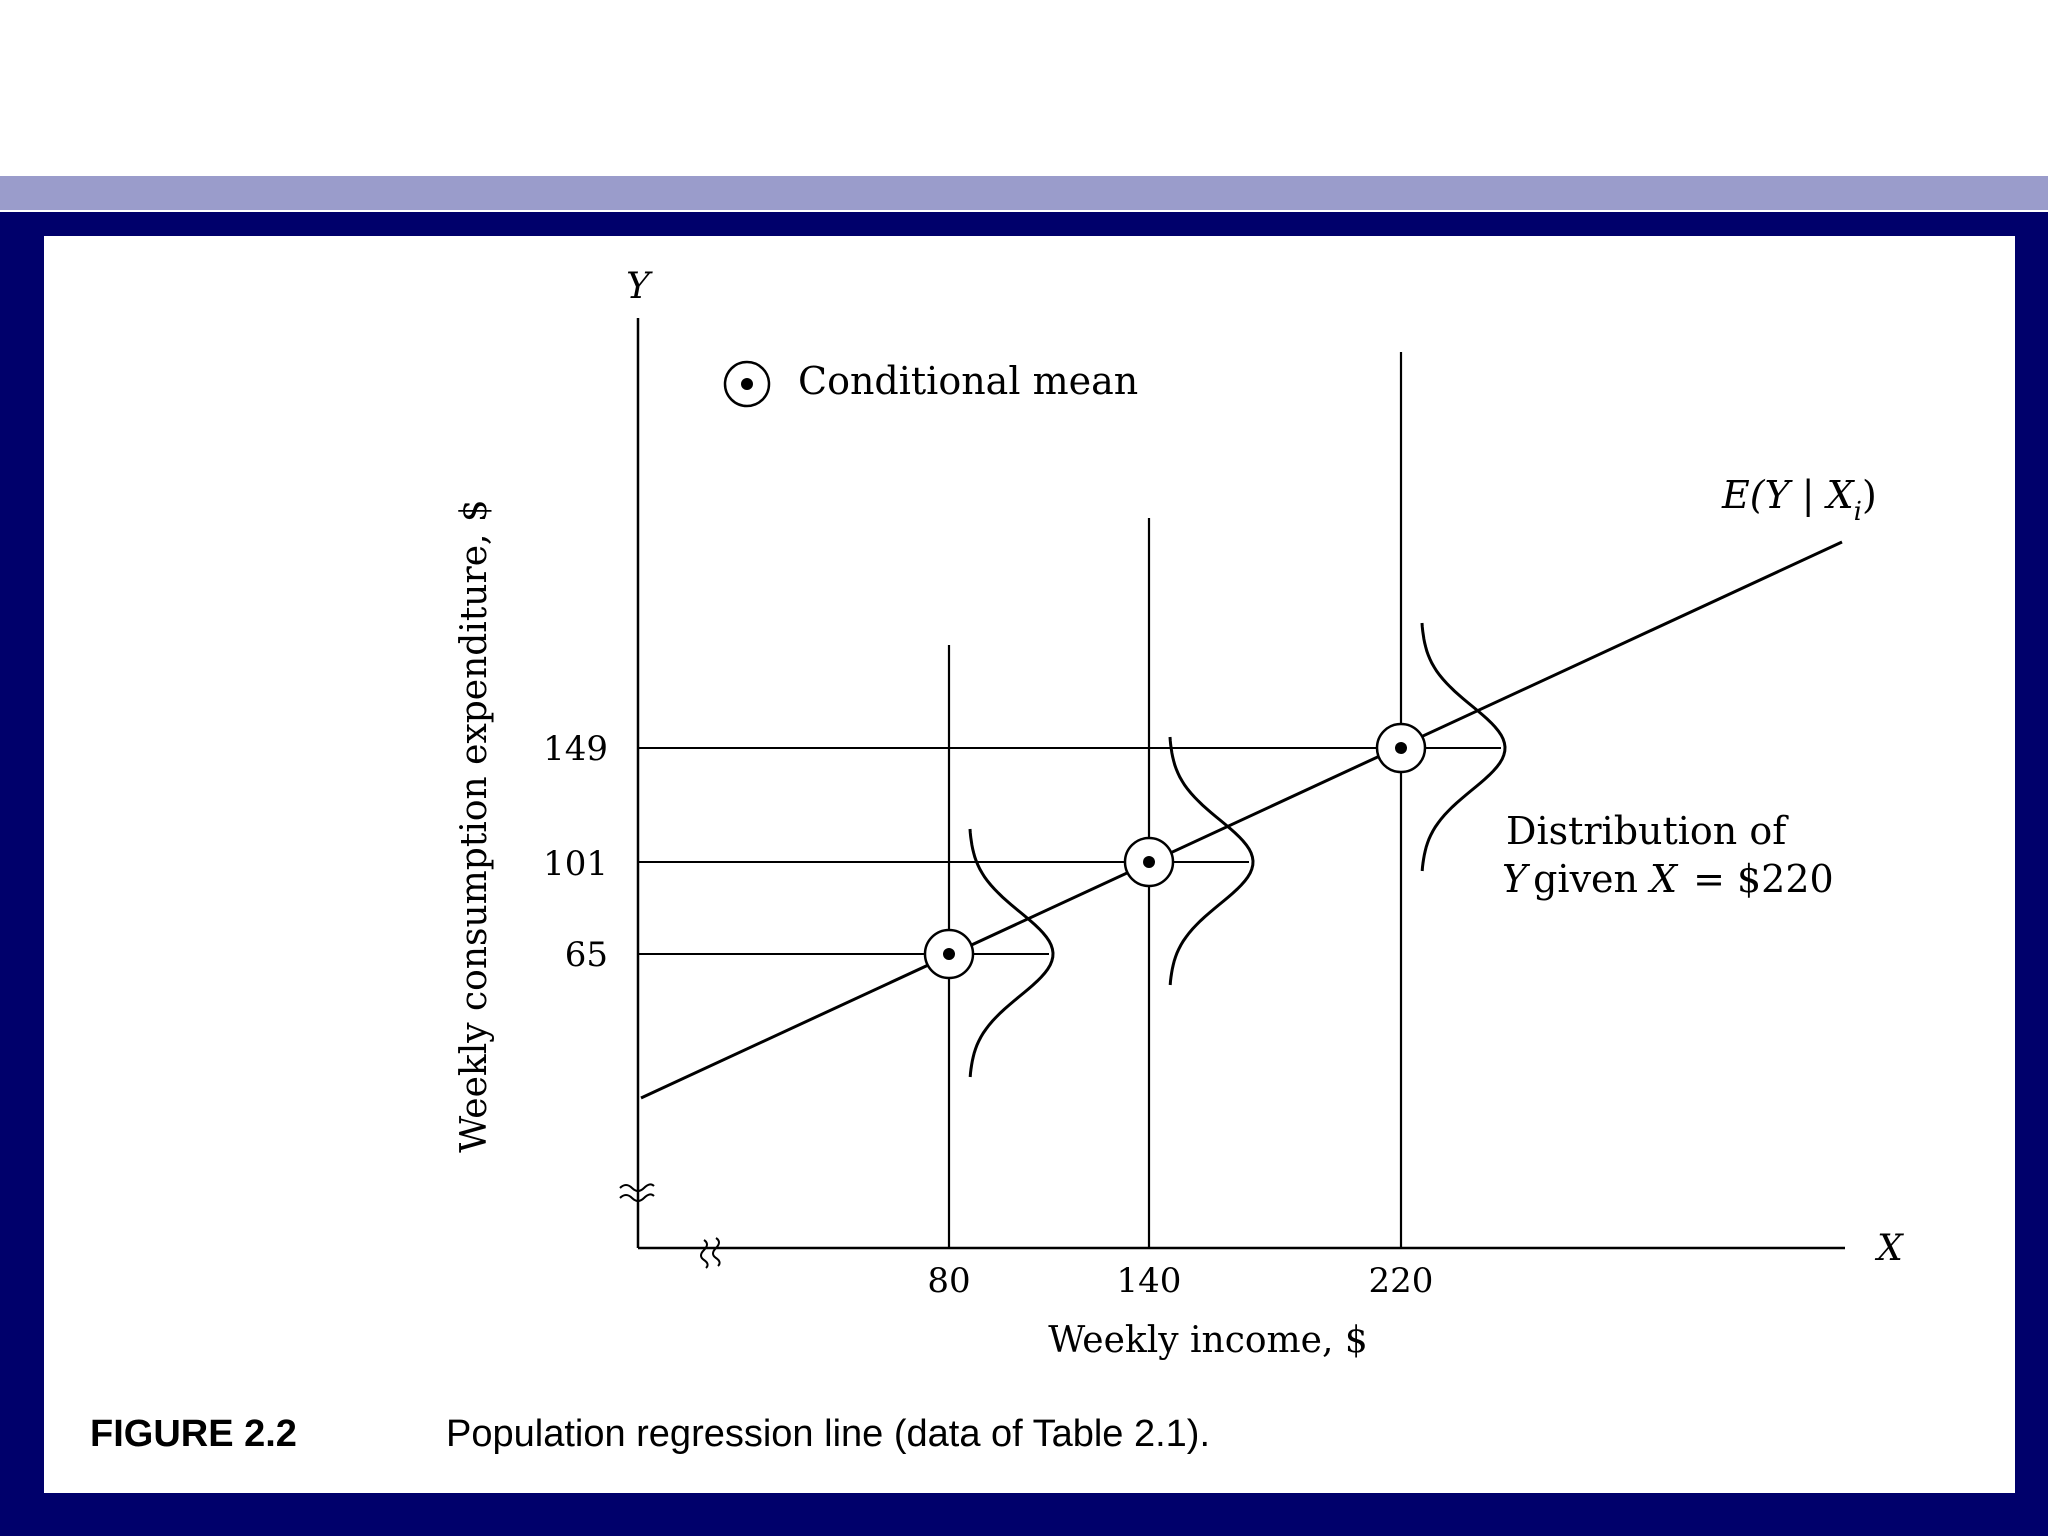 This screenshot has height=1536, width=2048. Describe the element at coordinates (1024, 211) in the screenshot. I see `slide-accent-line` at that location.